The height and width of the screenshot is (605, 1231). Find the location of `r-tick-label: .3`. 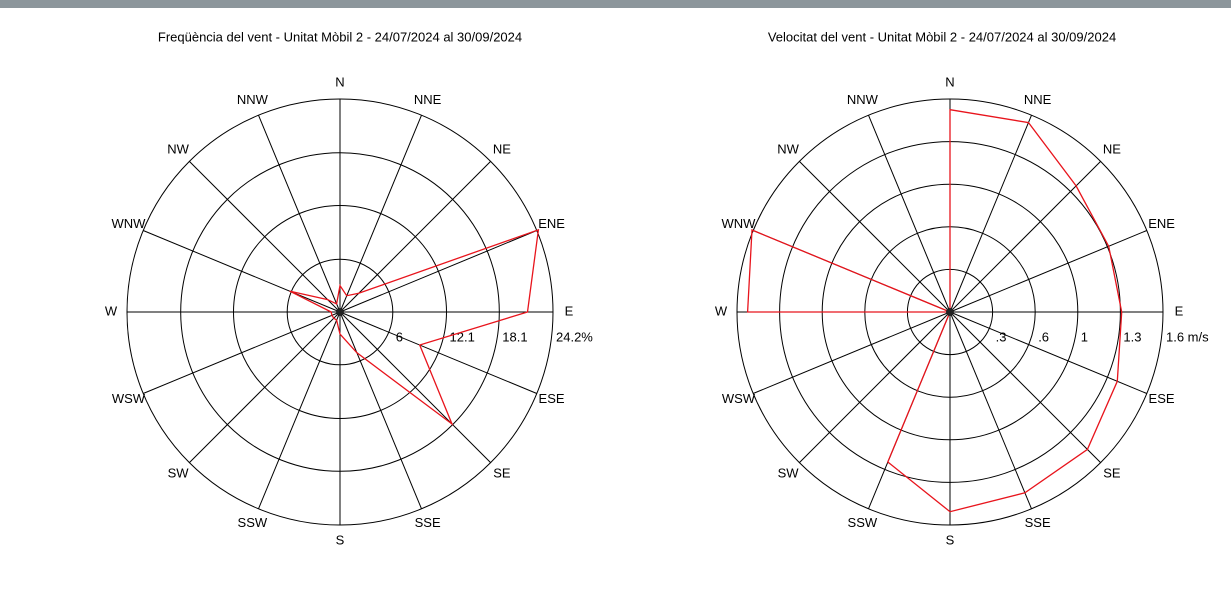

r-tick-label: .3 is located at coordinates (1001, 336).